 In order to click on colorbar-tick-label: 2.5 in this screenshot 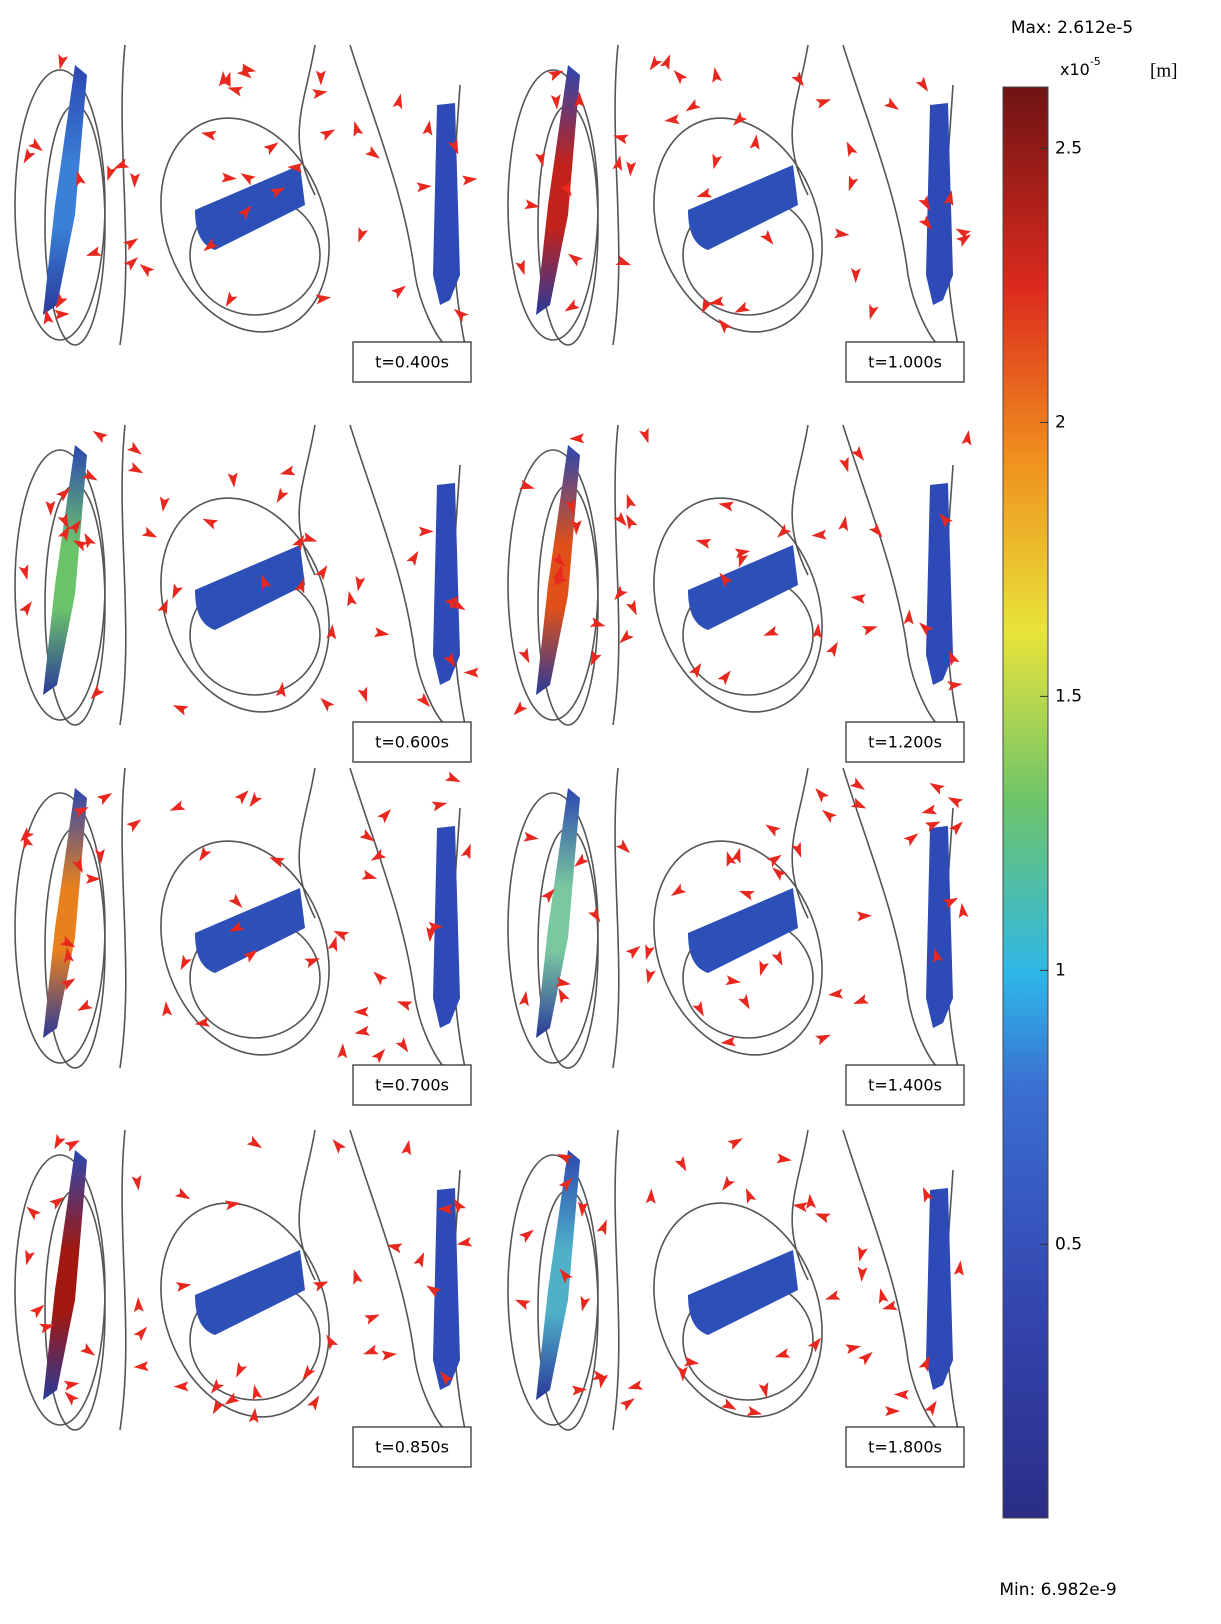, I will do `click(1068, 148)`.